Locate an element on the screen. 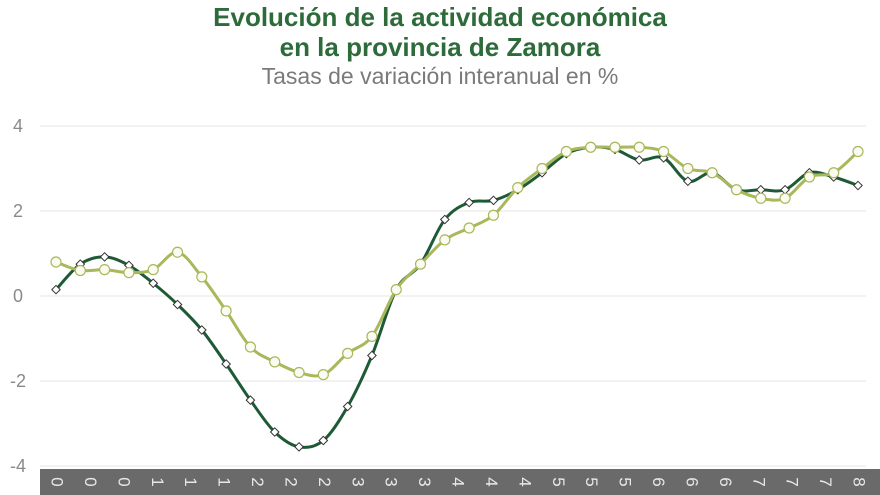 This screenshot has width=880, height=495. chart-title-line-1: Evolución de la actividad económica is located at coordinates (440, 17).